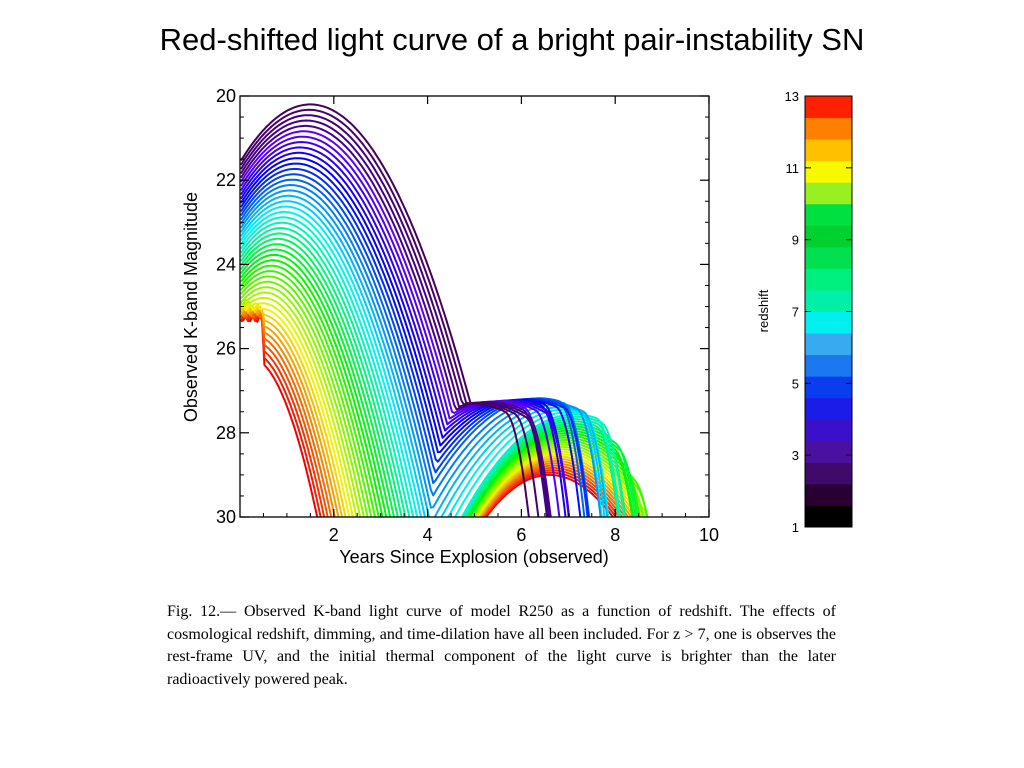 The width and height of the screenshot is (1024, 768). I want to click on x-tick-label: 6, so click(521, 535).